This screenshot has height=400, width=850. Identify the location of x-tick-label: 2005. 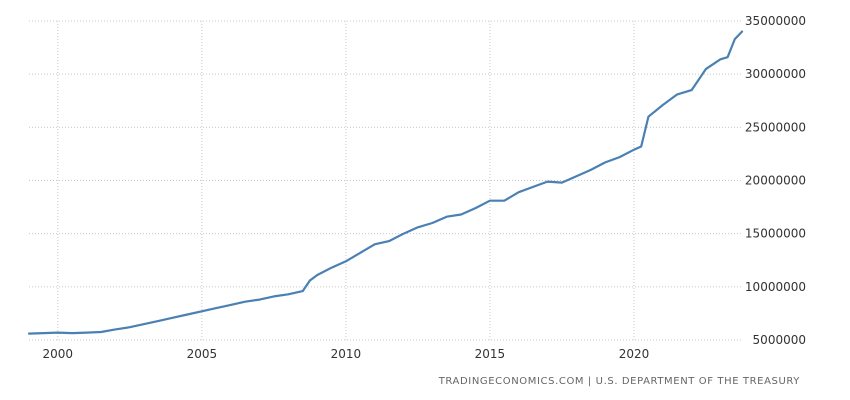
(202, 354).